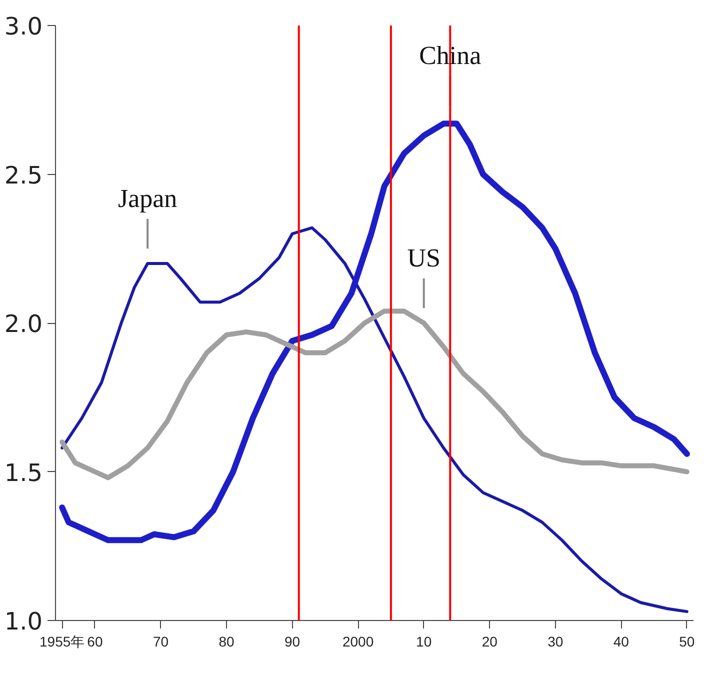 The image size is (707, 677). Describe the element at coordinates (490, 642) in the screenshot. I see `x-tick-label: 20` at that location.